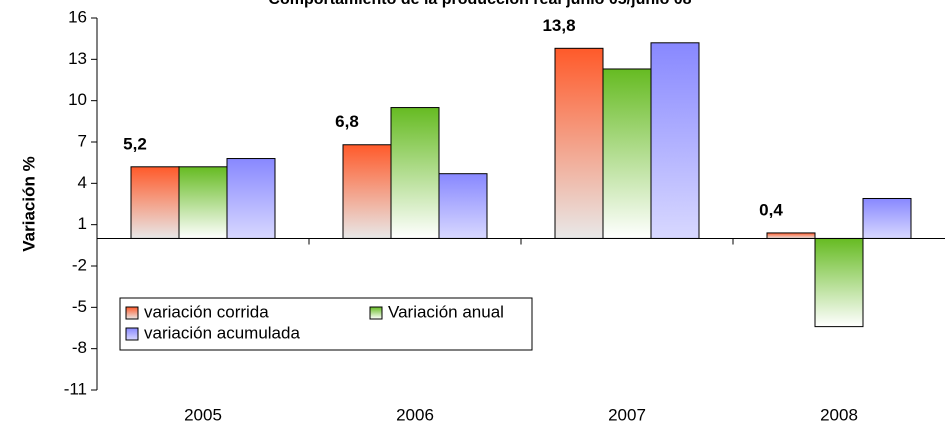 The height and width of the screenshot is (431, 945). Describe the element at coordinates (77, 16) in the screenshot. I see `y-tick-label: 16` at that location.